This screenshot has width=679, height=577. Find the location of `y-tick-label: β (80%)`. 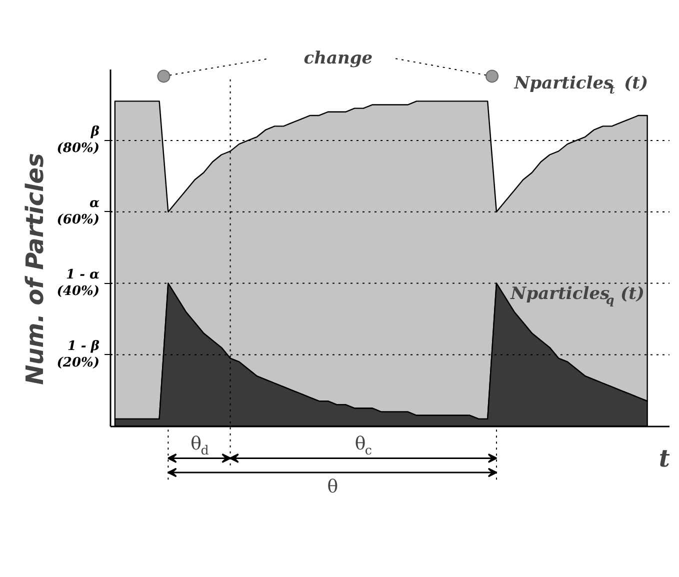

y-tick-label: β (80%) is located at coordinates (78, 140).